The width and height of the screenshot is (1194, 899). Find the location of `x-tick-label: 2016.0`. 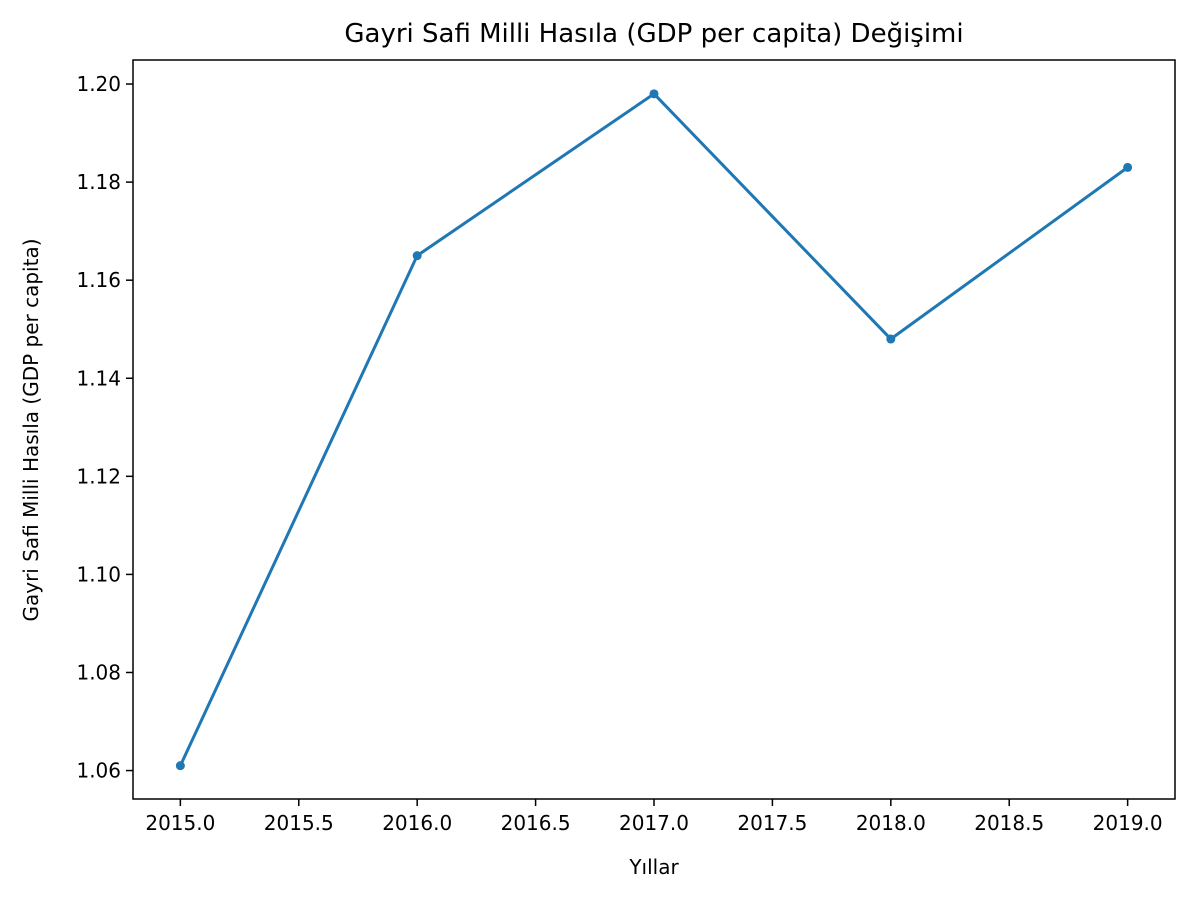

x-tick-label: 2016.0 is located at coordinates (417, 823).